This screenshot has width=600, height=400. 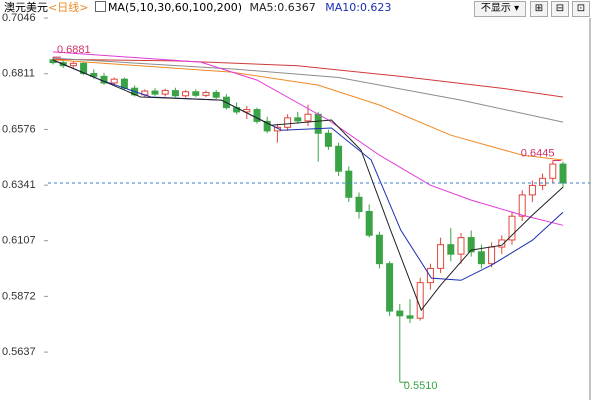 What do you see at coordinates (538, 153) in the screenshot?
I see `annotation-label: 0.6445` at bounding box center [538, 153].